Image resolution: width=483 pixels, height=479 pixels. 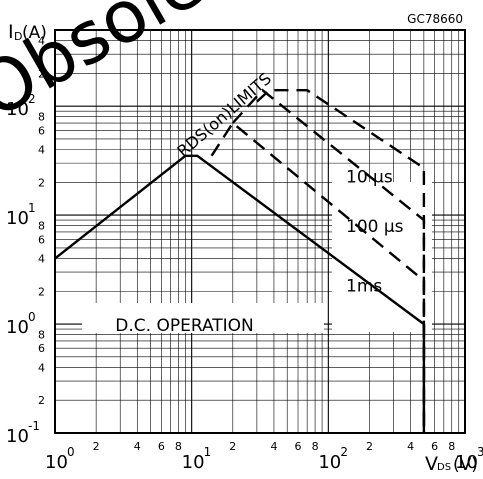 I want to click on label-box-dc, so click(x=203, y=318).